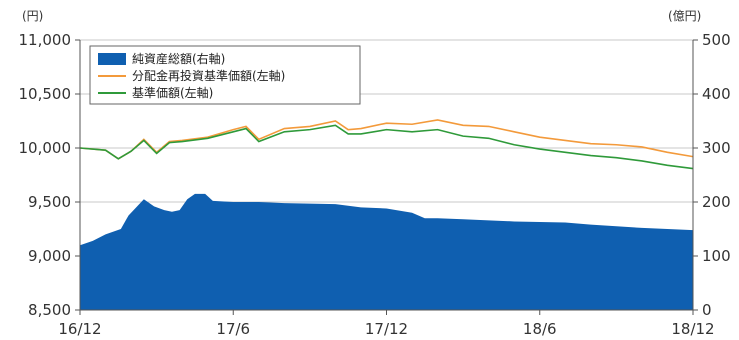  Describe the element at coordinates (716, 40) in the screenshot. I see `right-tick-label: 500` at that location.